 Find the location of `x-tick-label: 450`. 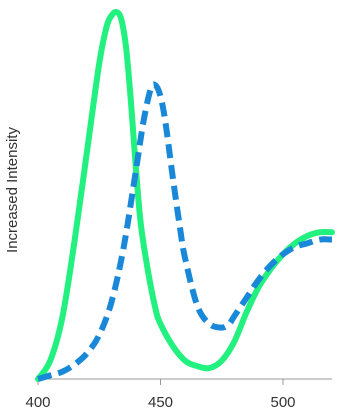

x-tick-label: 450 is located at coordinates (160, 402).